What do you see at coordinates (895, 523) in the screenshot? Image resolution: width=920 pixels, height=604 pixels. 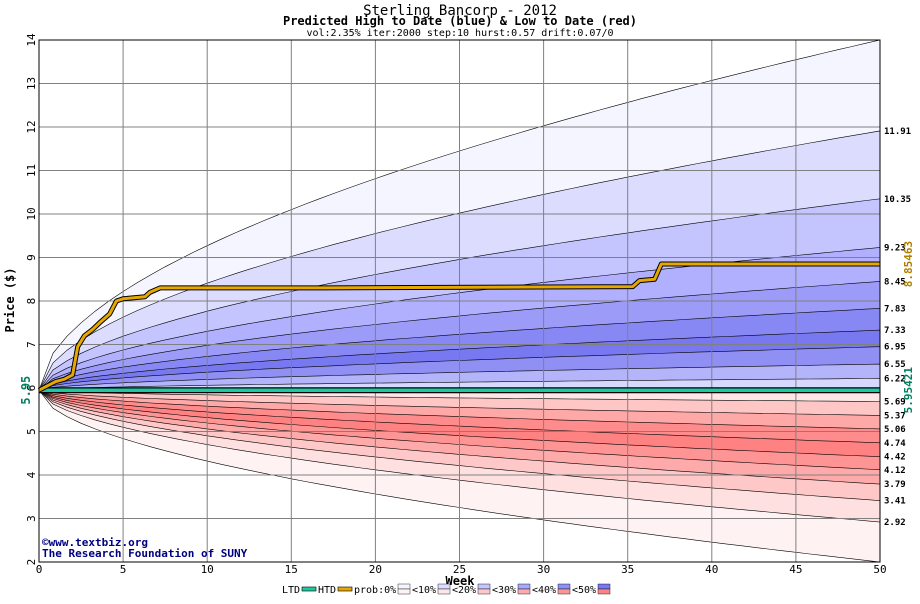 I see `band-end-label: 2.92` at bounding box center [895, 523].